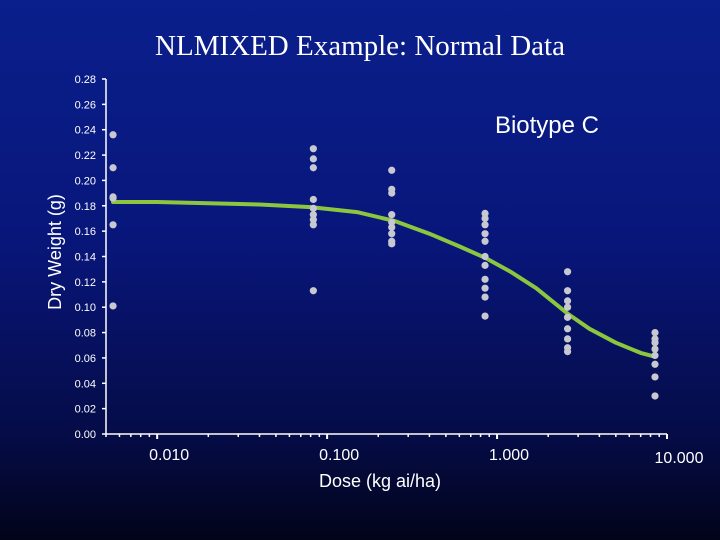  What do you see at coordinates (85, 308) in the screenshot?
I see `y-tick-label: 0.10` at bounding box center [85, 308].